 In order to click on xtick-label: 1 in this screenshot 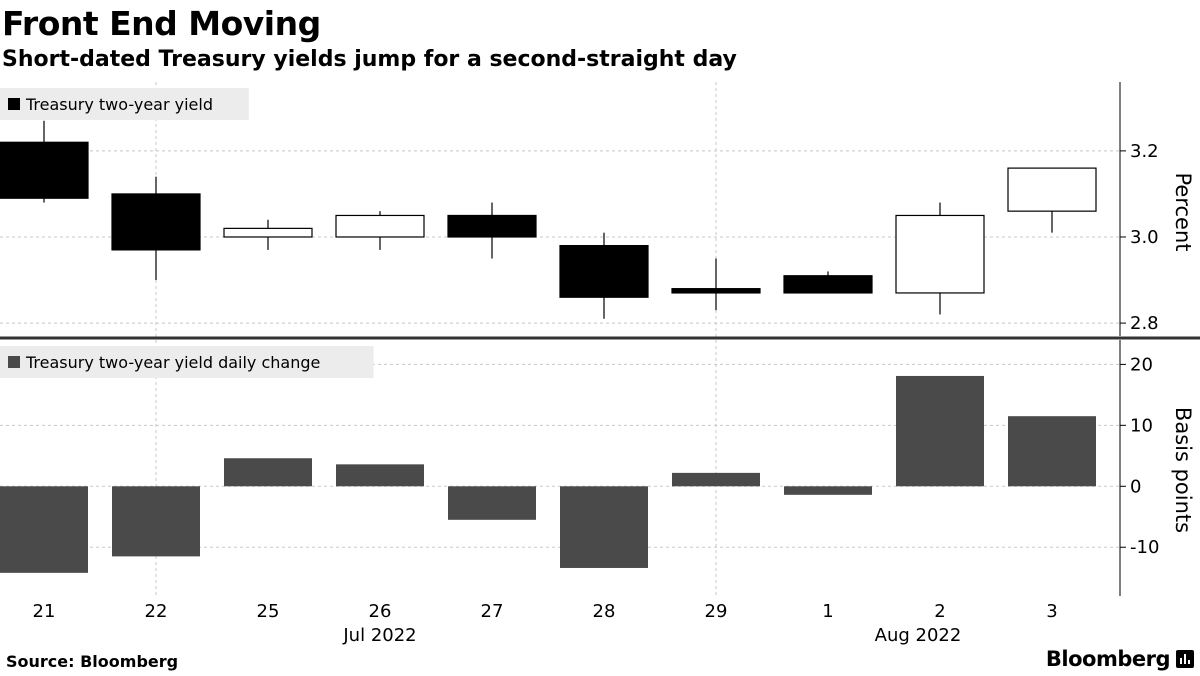, I will do `click(827, 611)`.